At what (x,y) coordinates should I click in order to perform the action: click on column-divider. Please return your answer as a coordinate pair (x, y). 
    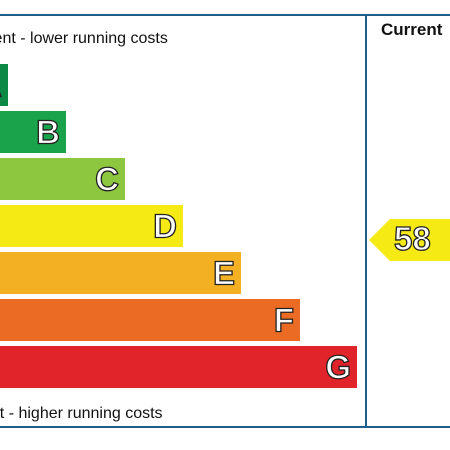
    Looking at the image, I should click on (366, 221).